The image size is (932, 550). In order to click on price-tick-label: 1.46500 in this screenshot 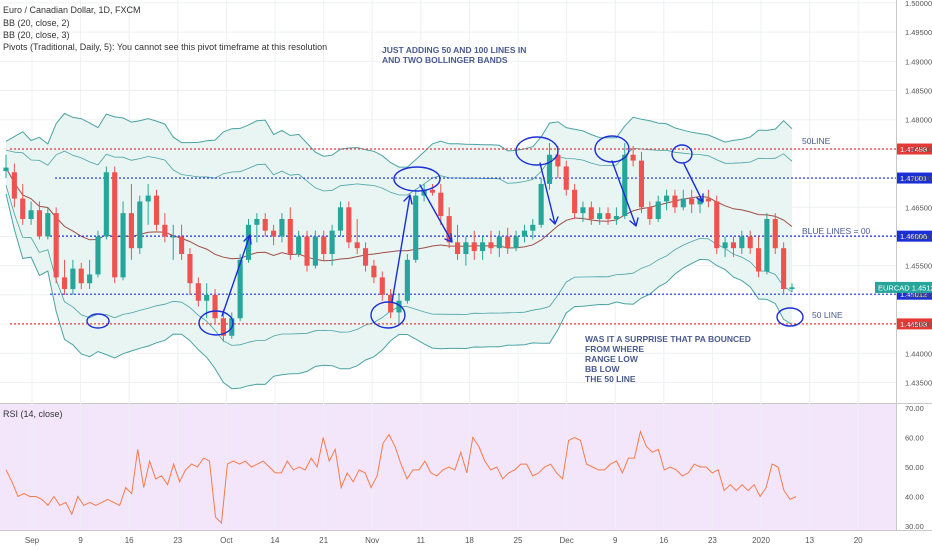, I will do `click(918, 207)`.